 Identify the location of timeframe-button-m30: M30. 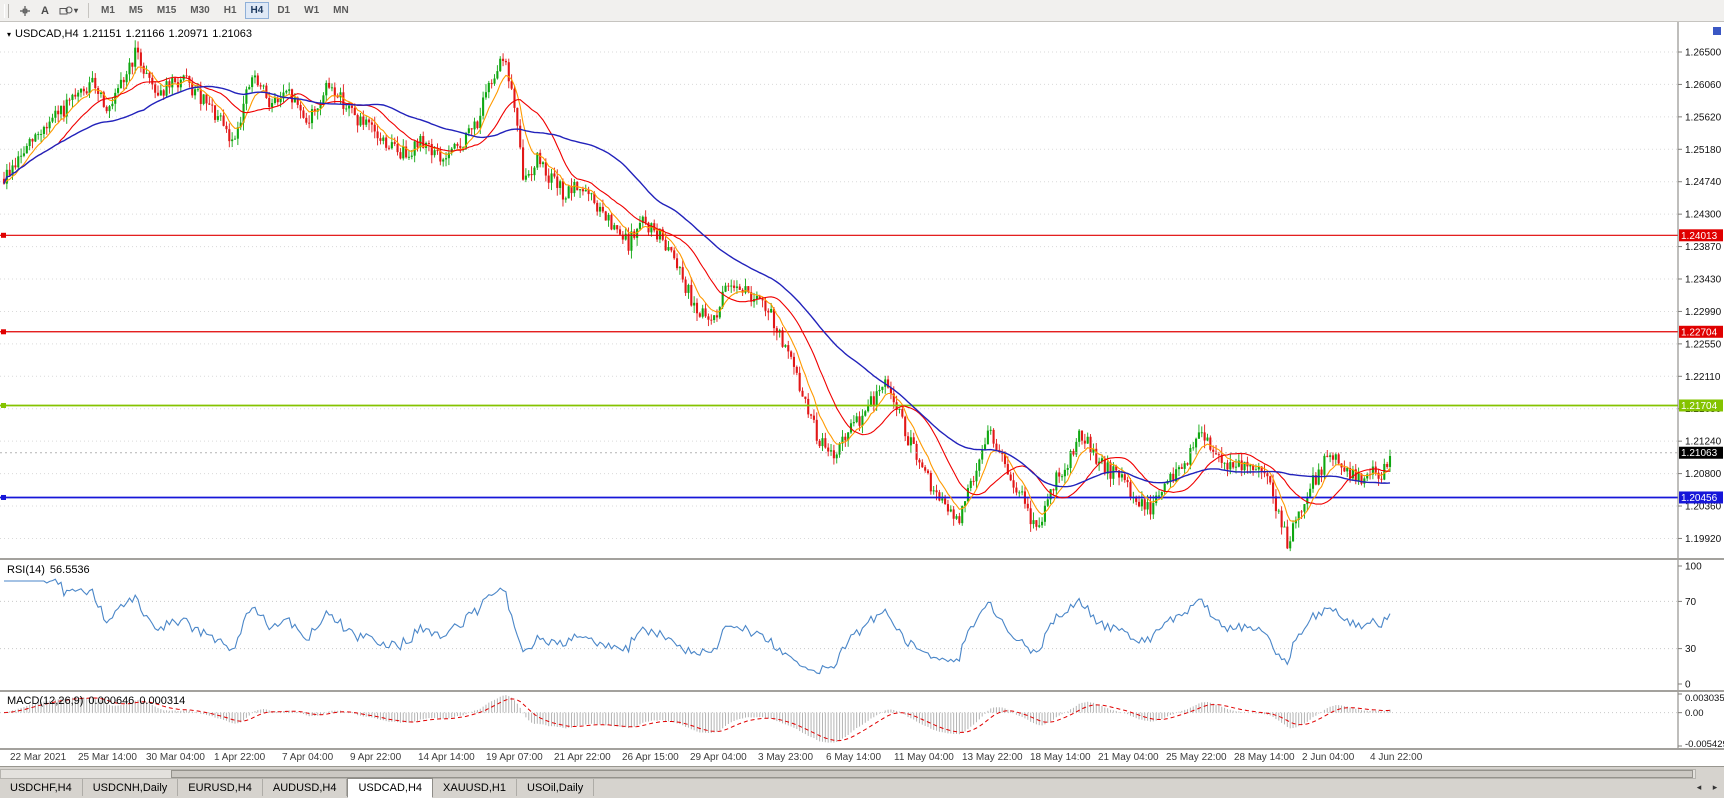
(199, 10).